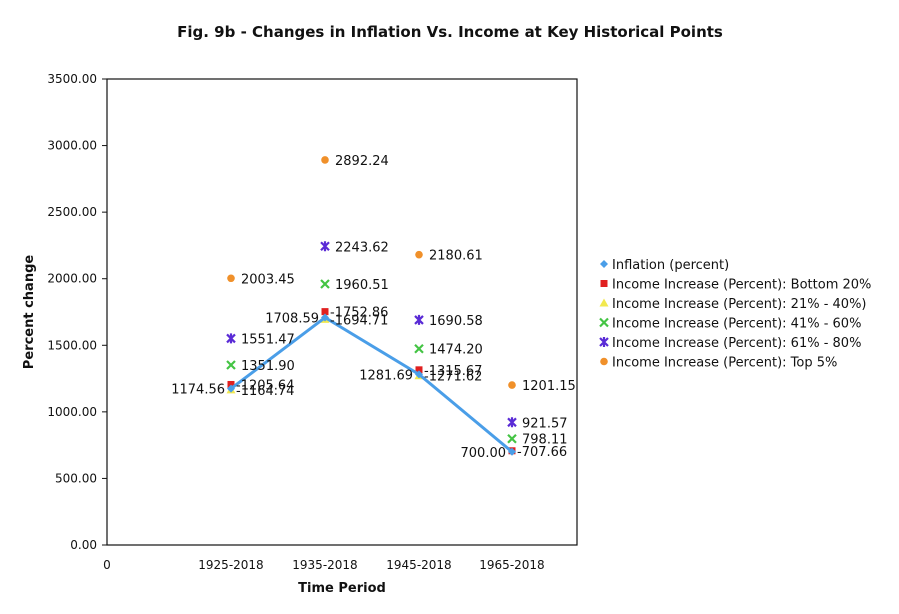  Describe the element at coordinates (484, 453) in the screenshot. I see `data-label: 700.00` at that location.